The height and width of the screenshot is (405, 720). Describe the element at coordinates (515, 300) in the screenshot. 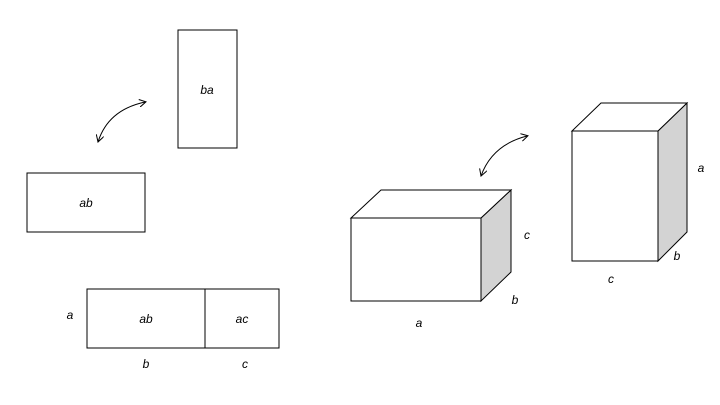

I see `box-acb-depth-label: b` at that location.